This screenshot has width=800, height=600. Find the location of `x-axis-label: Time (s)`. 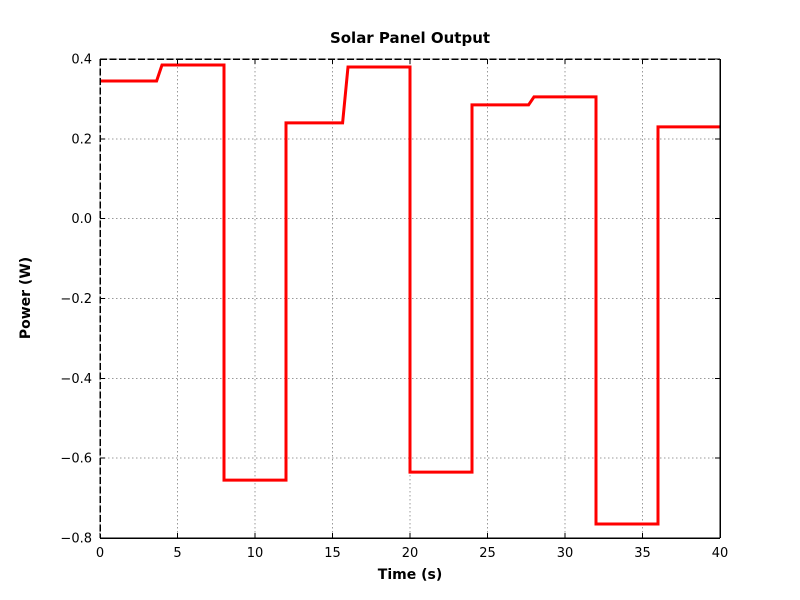

x-axis-label: Time (s) is located at coordinates (410, 575).